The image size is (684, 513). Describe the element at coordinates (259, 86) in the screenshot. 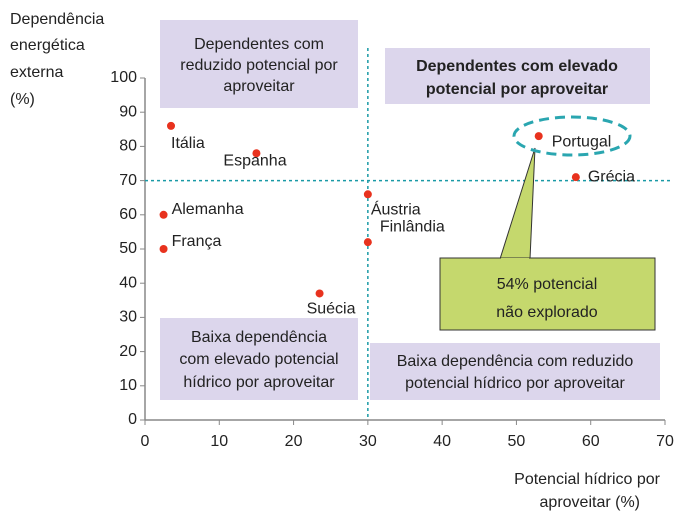

I see `quadrant-label: aproveitar` at that location.